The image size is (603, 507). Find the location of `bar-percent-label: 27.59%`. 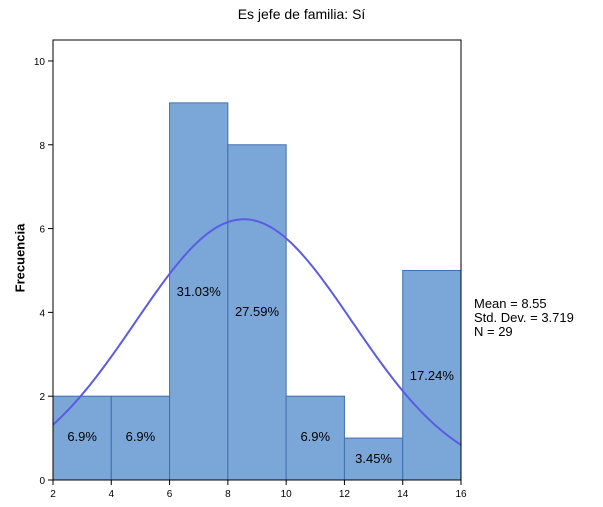

bar-percent-label: 27.59% is located at coordinates (257, 311).